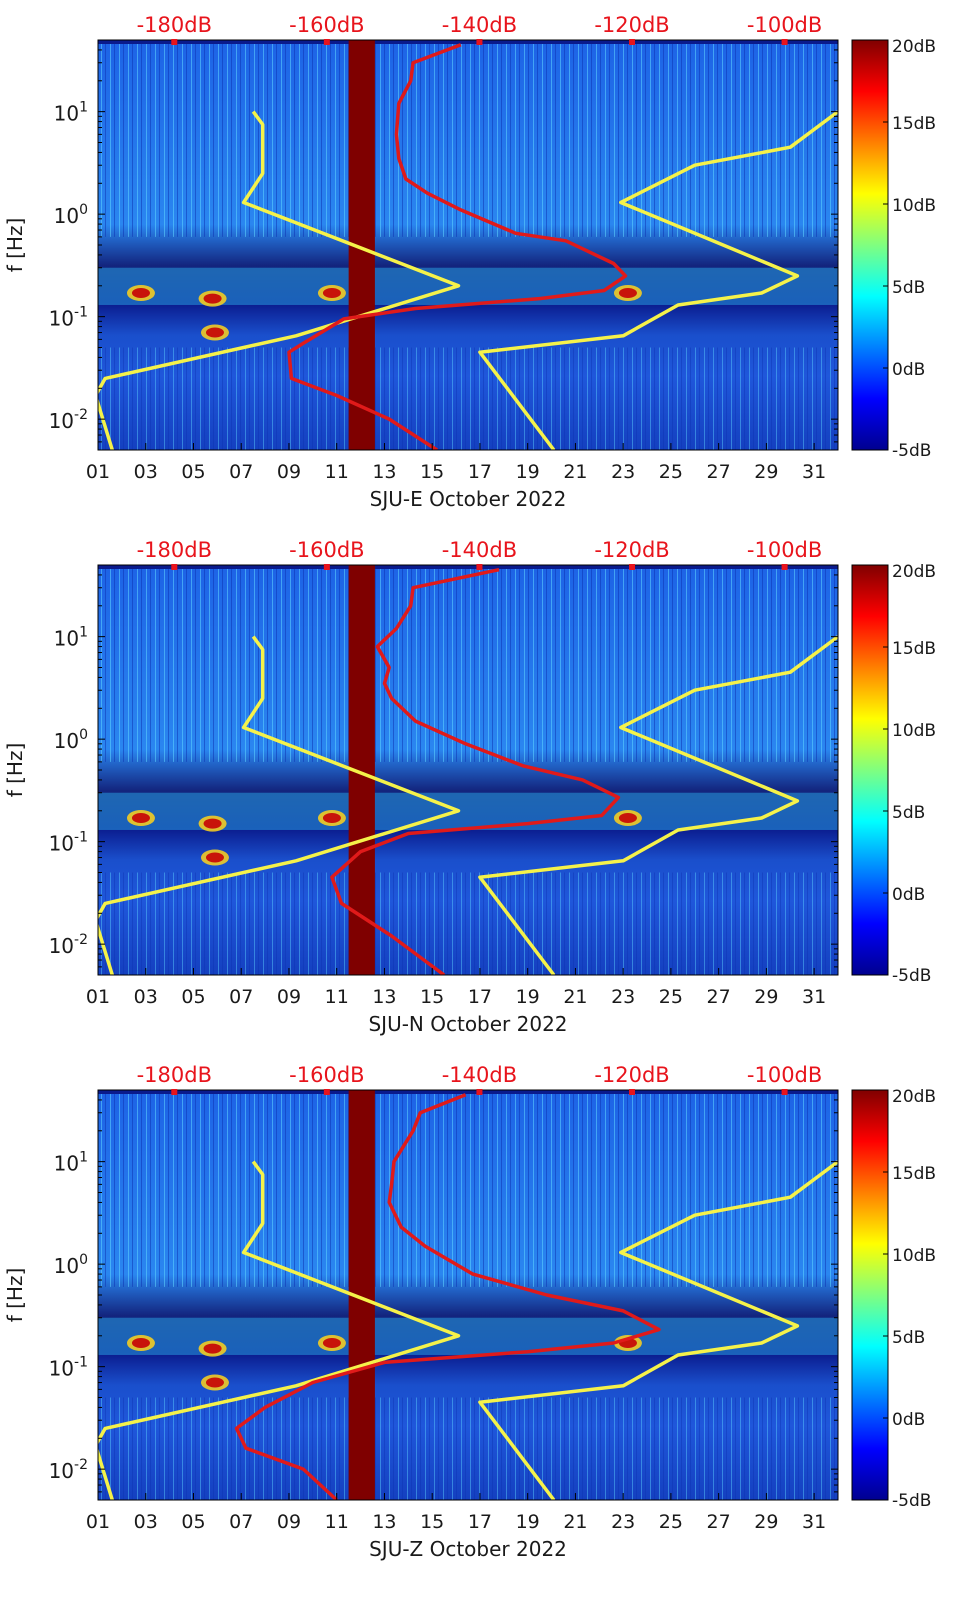  What do you see at coordinates (83, 108) in the screenshot?
I see `y-tick-label-exponent: 1` at bounding box center [83, 108].